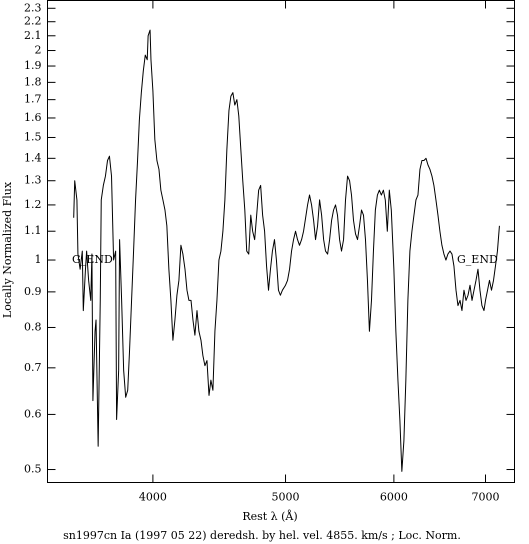 This screenshot has height=544, width=529. Describe the element at coordinates (33, 136) in the screenshot. I see `y-tick-label: 1.5` at that location.